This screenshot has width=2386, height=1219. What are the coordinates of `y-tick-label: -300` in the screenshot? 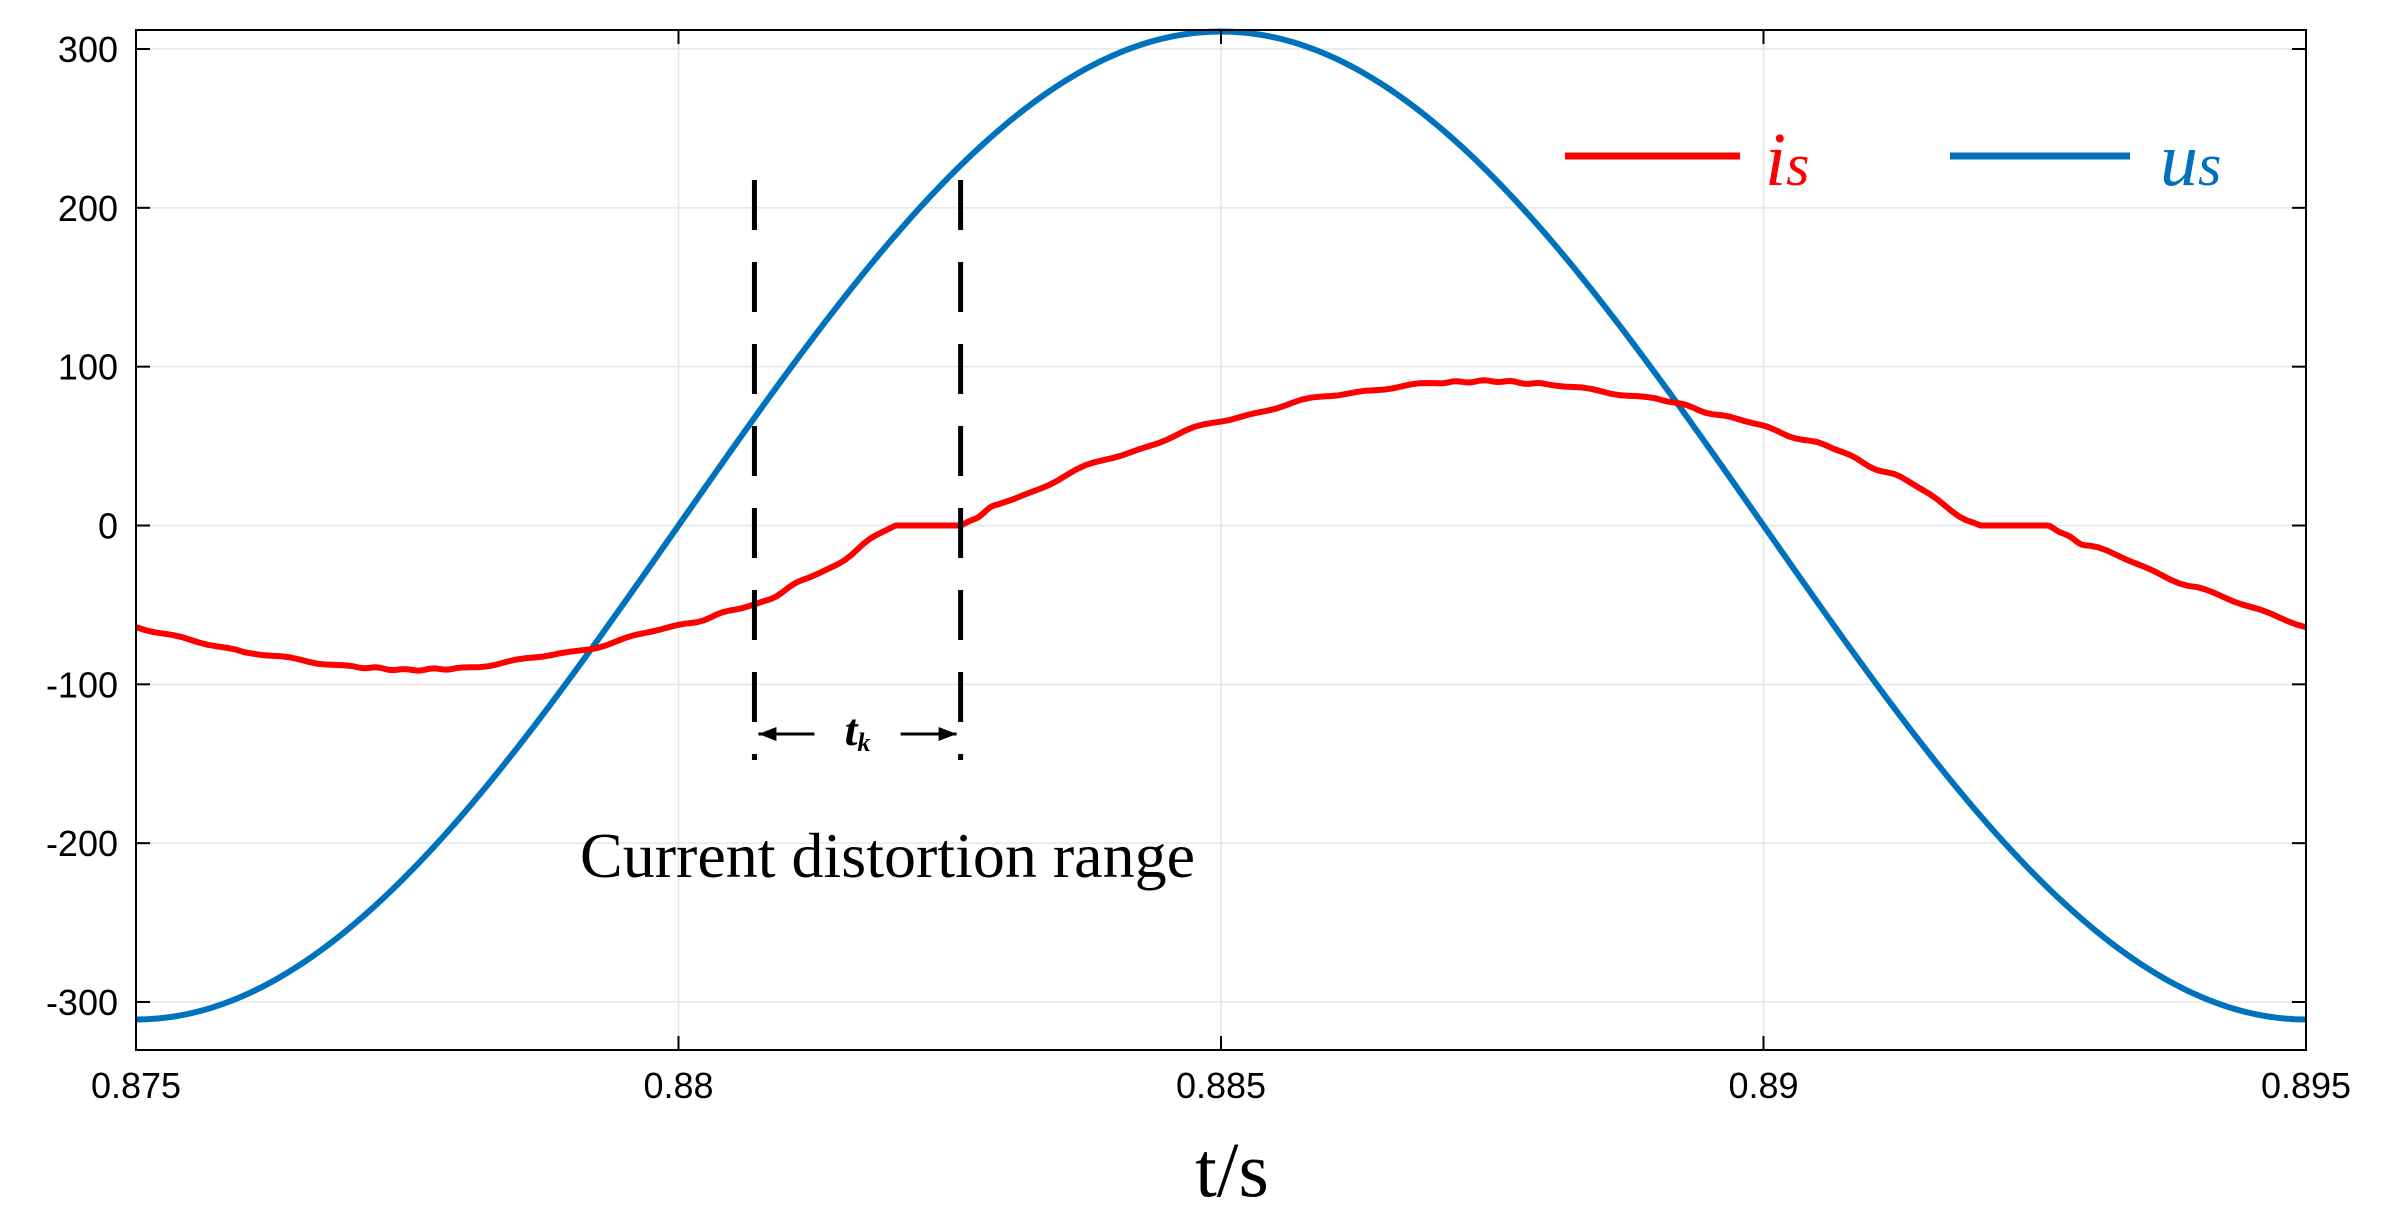 It's located at (82, 1002).